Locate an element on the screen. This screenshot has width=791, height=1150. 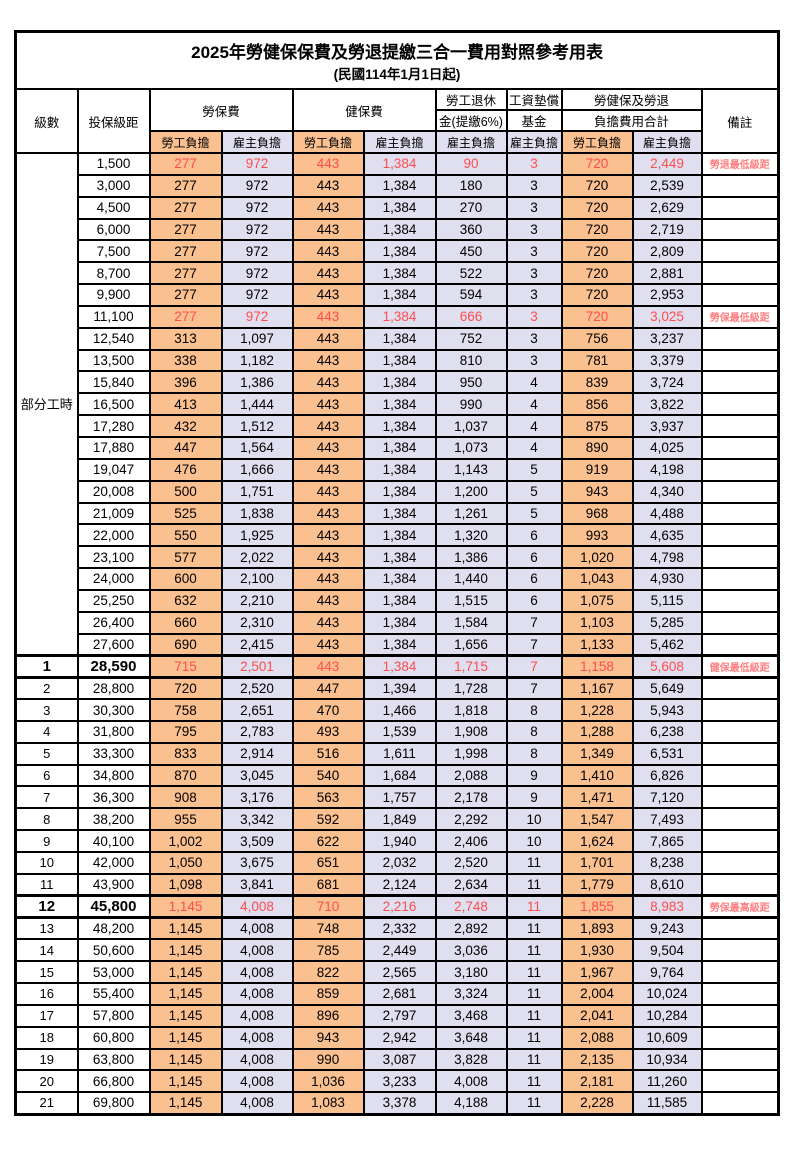
table-row: 19,047 476 1,666 443 1,384 1,143 5 919 4,198 is located at coordinates (398, 469).